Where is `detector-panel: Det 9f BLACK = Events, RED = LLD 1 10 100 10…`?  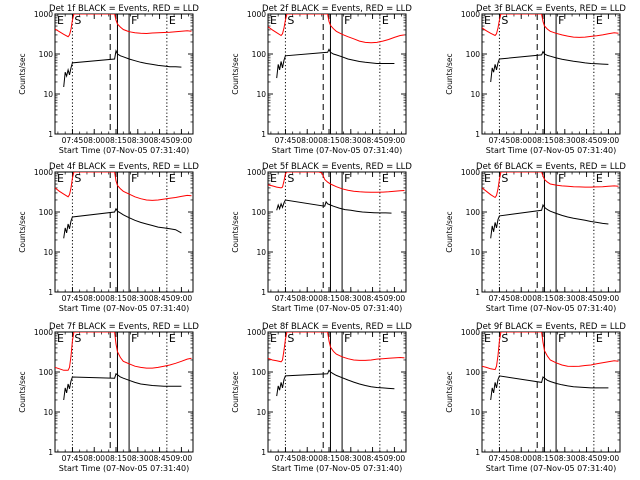 detector-panel: Det 9f BLACK = Events, RED = LLD 1 10 100 10… is located at coordinates (535, 397).